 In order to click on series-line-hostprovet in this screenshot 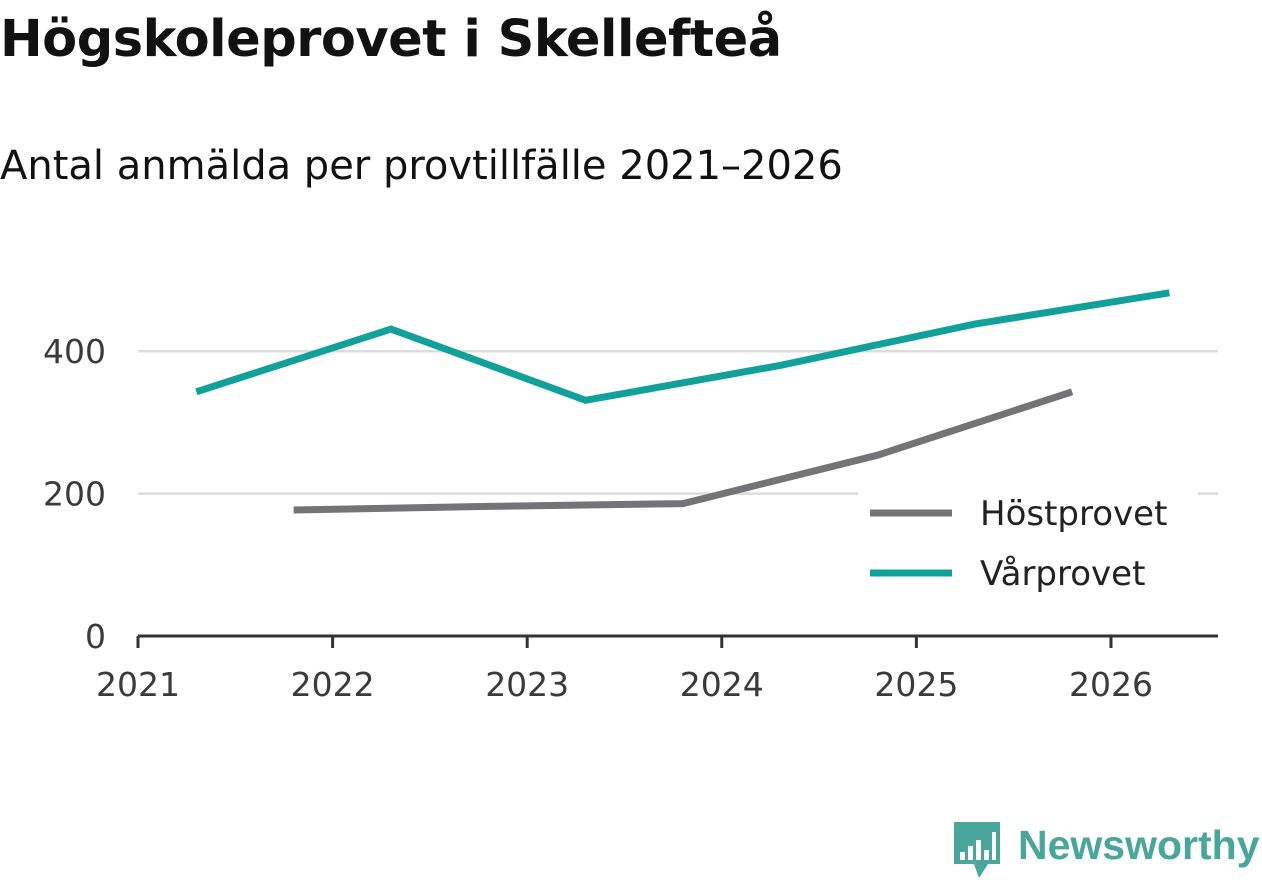, I will do `click(683, 451)`.